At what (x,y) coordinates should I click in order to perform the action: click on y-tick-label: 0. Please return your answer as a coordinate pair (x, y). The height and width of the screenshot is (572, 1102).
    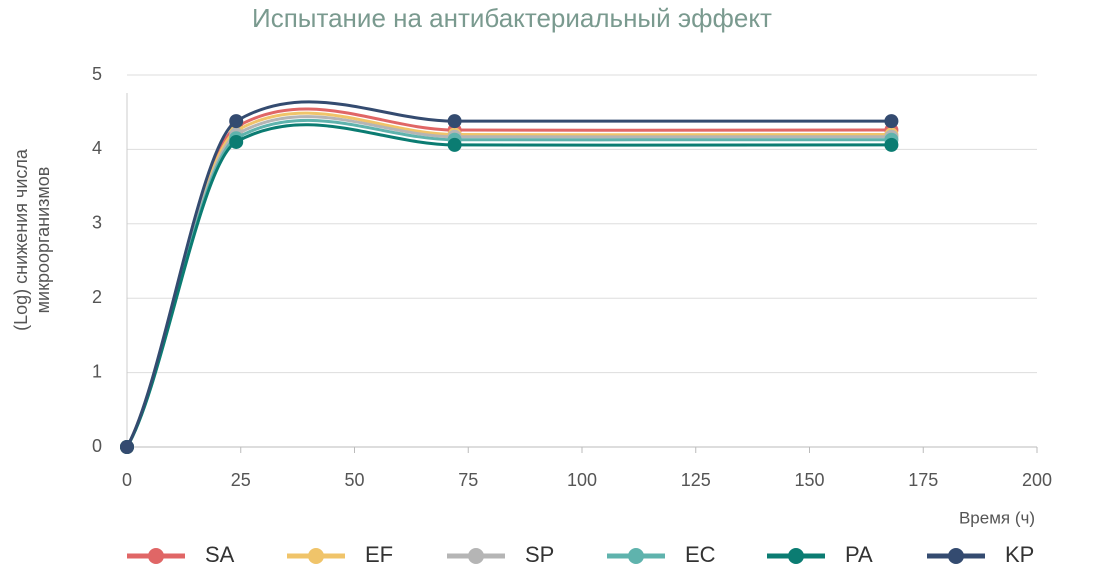
    Looking at the image, I should click on (97, 446).